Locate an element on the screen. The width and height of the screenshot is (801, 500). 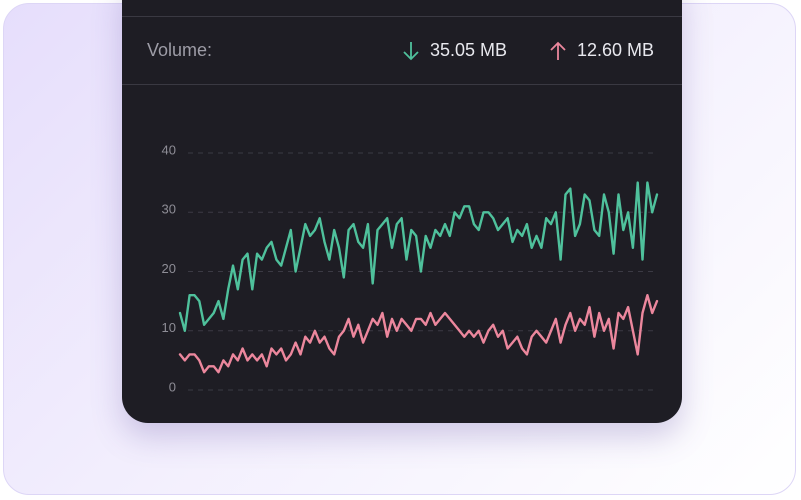
y-tick-label: 30 is located at coordinates (169, 209).